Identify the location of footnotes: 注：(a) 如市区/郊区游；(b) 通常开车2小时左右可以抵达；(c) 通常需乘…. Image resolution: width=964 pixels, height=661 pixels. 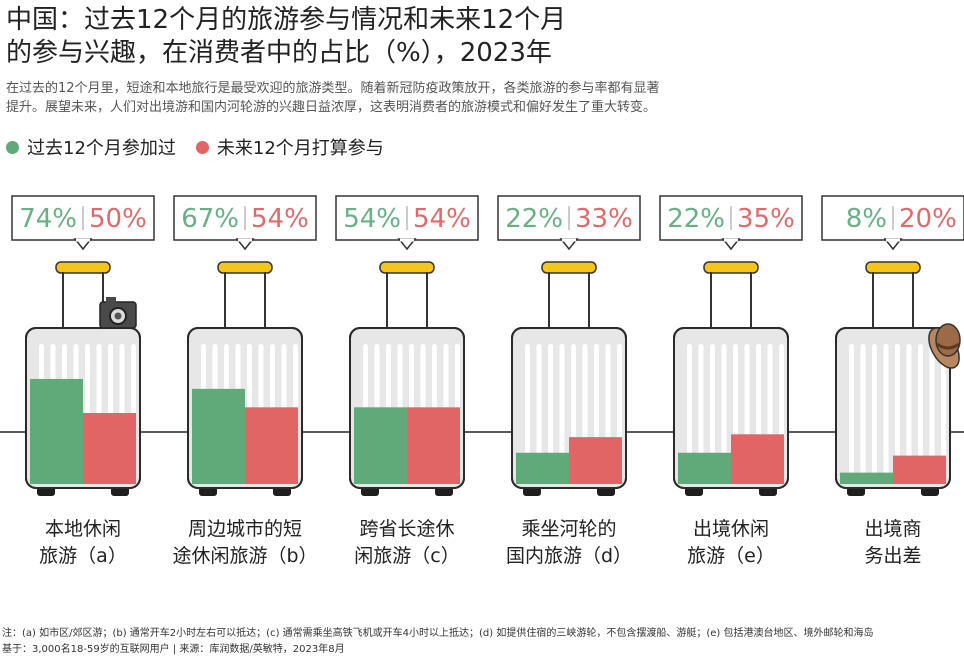
(482, 642).